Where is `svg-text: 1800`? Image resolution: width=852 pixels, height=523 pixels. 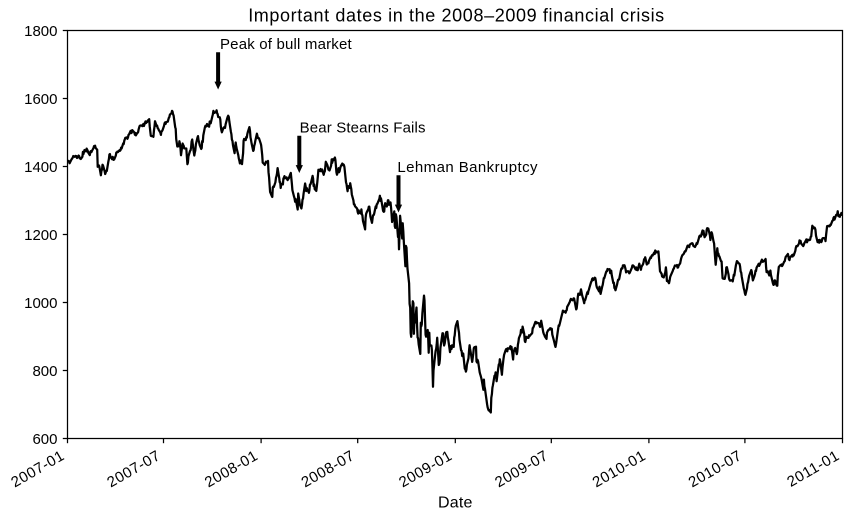 svg-text: 1800 is located at coordinates (40, 31).